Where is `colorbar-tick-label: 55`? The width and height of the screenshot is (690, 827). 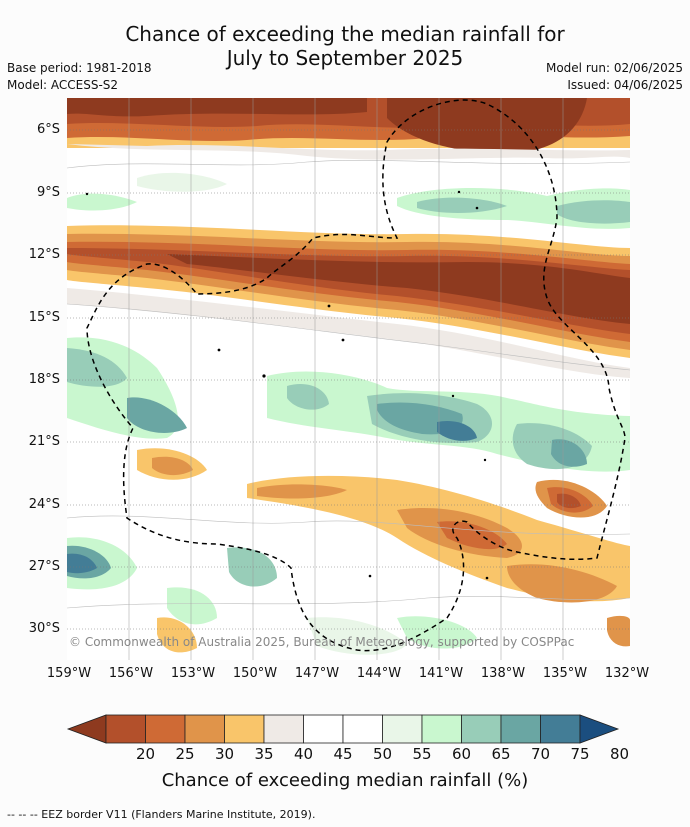 colorbar-tick-label: 55 is located at coordinates (422, 754).